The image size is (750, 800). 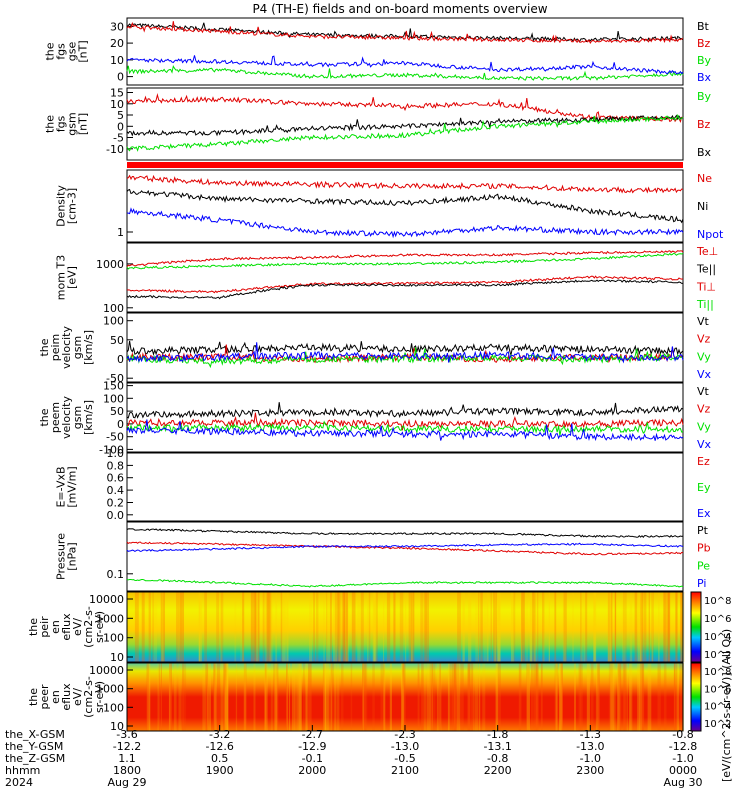 I want to click on y-axis-label-line: [nT], so click(x=83, y=51).